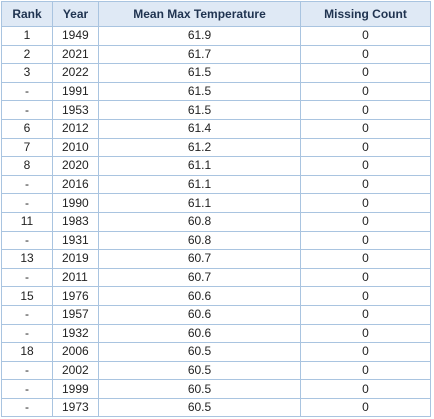  I want to click on table-cell: 1949, so click(75, 36).